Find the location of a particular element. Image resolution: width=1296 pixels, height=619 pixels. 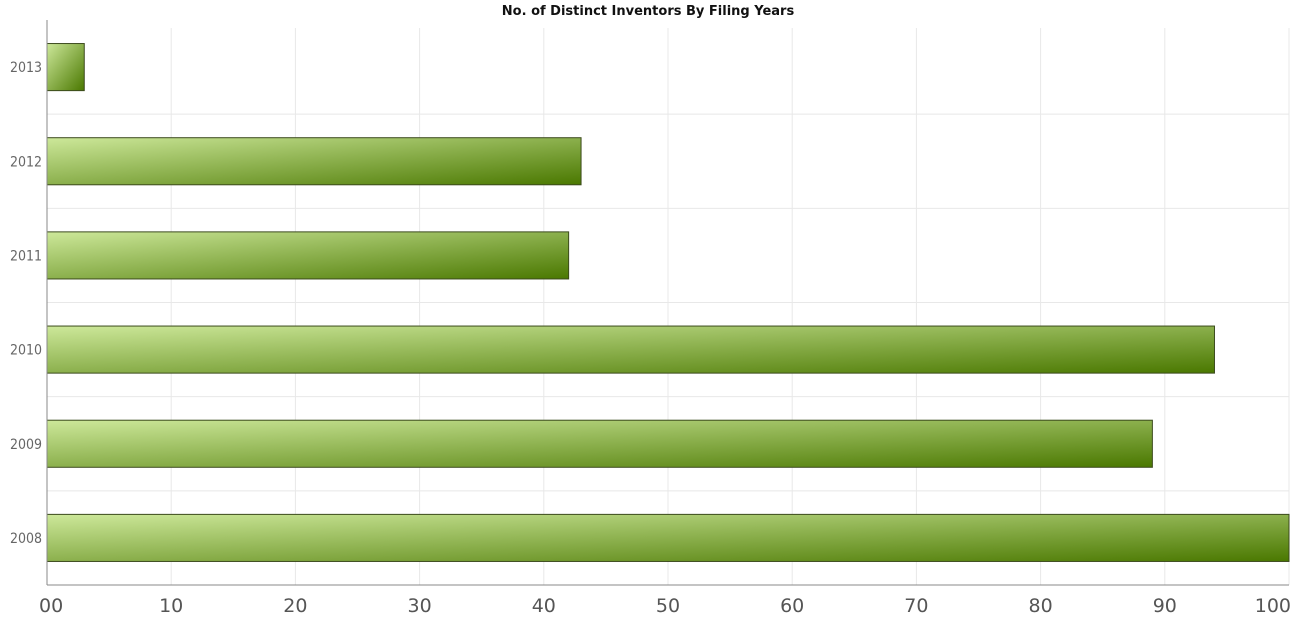

y-axis-ticks: 2013 2012 2011 2010 2009 2008 is located at coordinates (26, 303).